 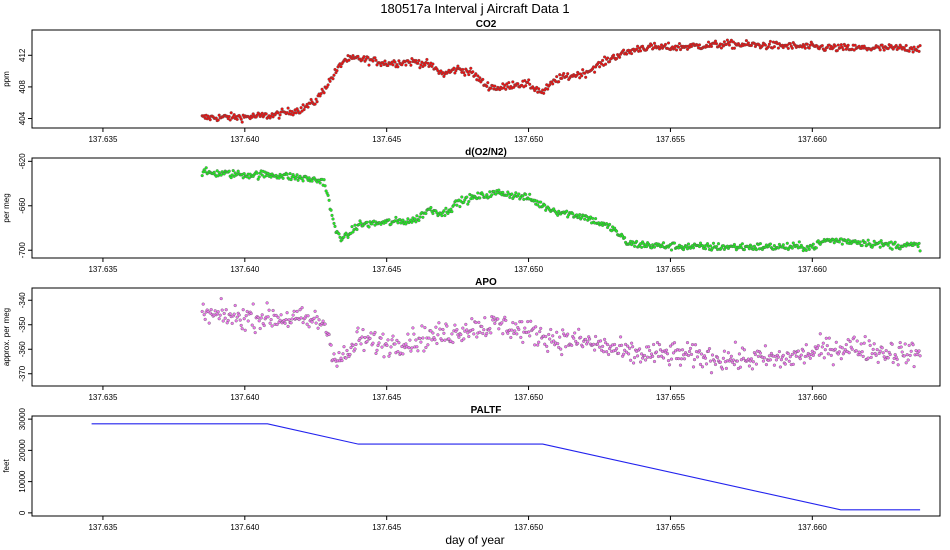 What do you see at coordinates (486, 24) in the screenshot?
I see `panel-title: CO2` at bounding box center [486, 24].